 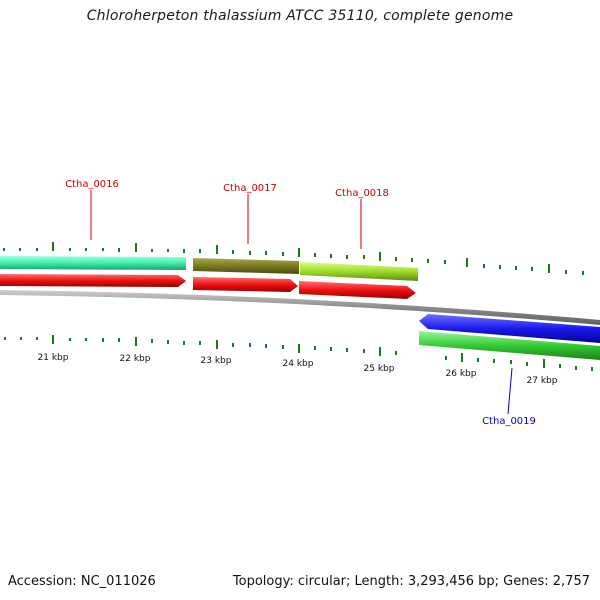 I want to click on scale-label-25: 25 kbp, so click(x=379, y=369).